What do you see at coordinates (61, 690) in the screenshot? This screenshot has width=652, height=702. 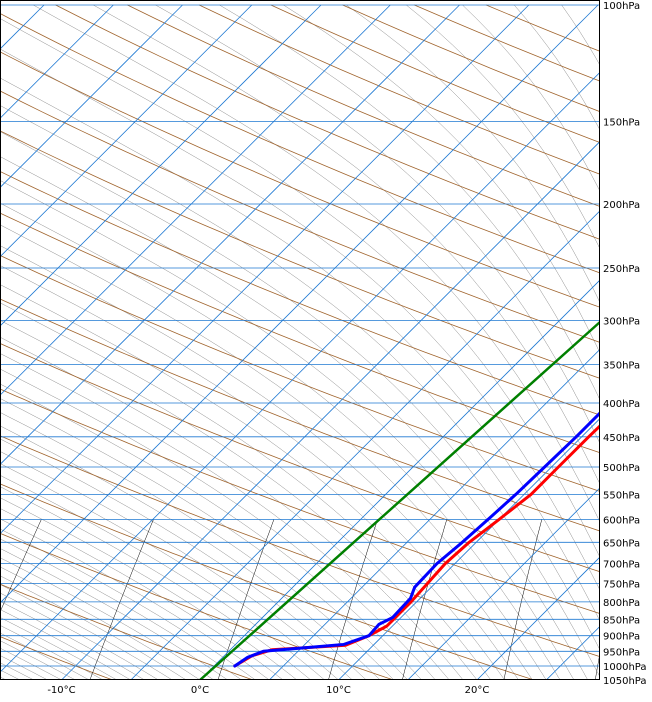 I see `temperature-tick-label: -10°C` at bounding box center [61, 690].